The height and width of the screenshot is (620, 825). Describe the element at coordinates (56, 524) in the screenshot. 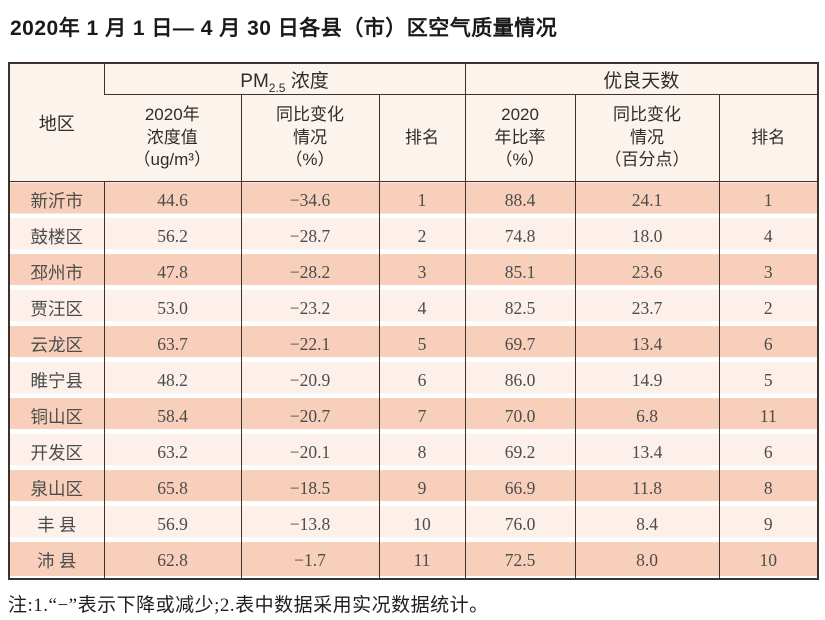

I see `region-cell: 丰 县` at that location.